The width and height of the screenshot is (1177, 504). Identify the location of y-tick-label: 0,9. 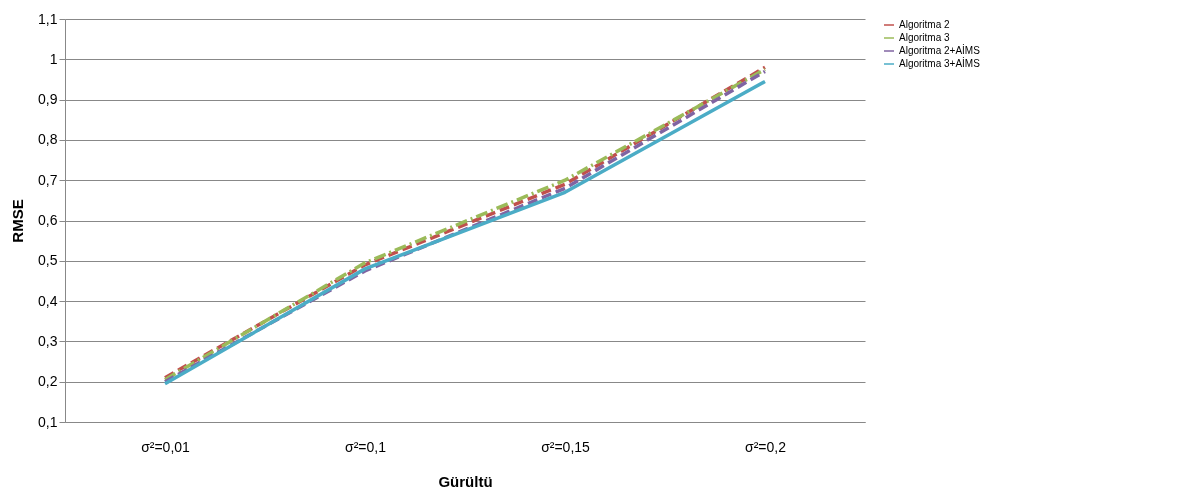
(48, 99).